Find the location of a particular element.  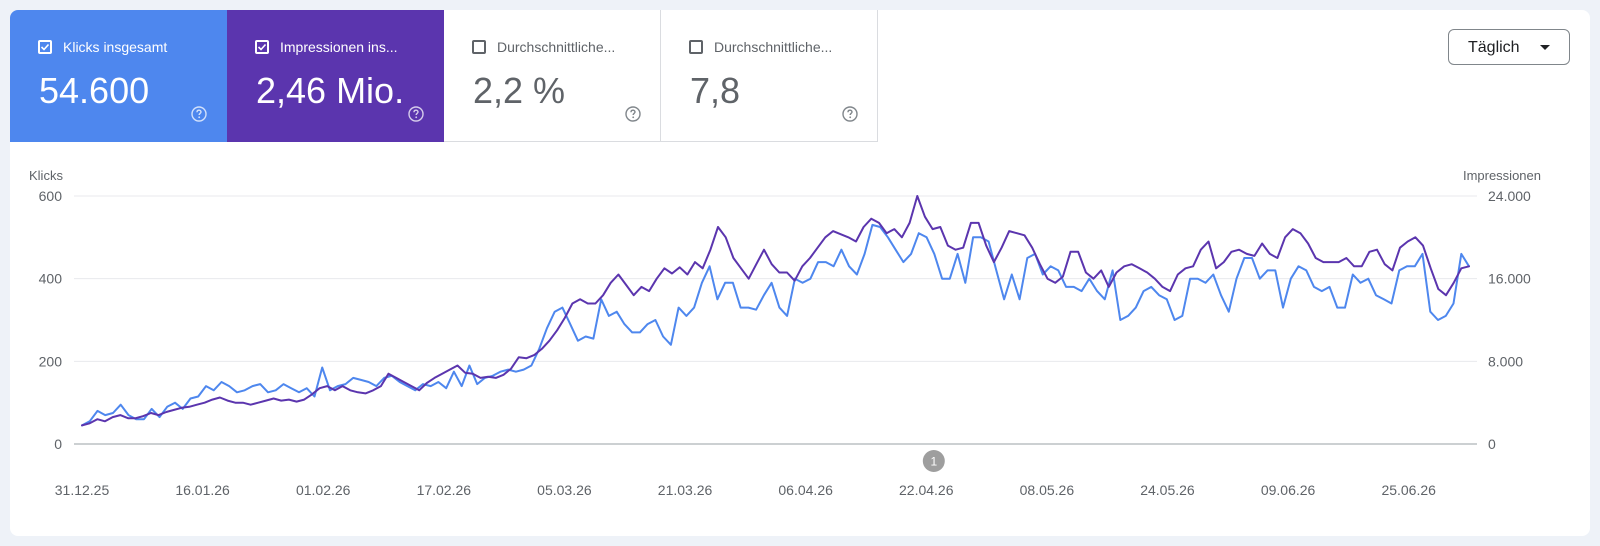

x-tick-label: 05.03.26 is located at coordinates (564, 490).